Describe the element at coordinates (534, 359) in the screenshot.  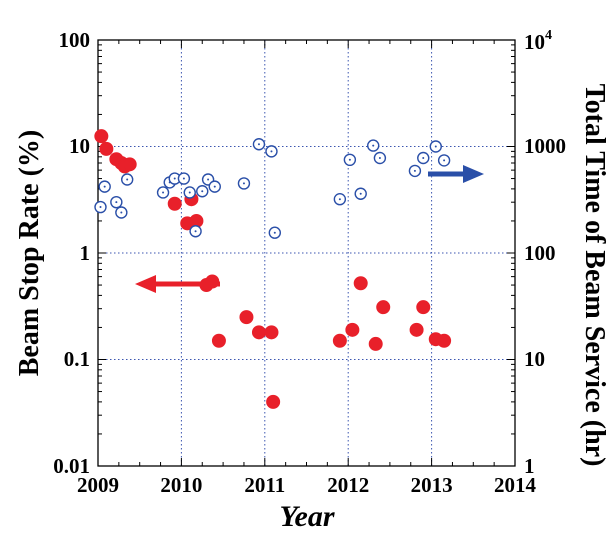
I see `y-right-tick-label: 10` at that location.